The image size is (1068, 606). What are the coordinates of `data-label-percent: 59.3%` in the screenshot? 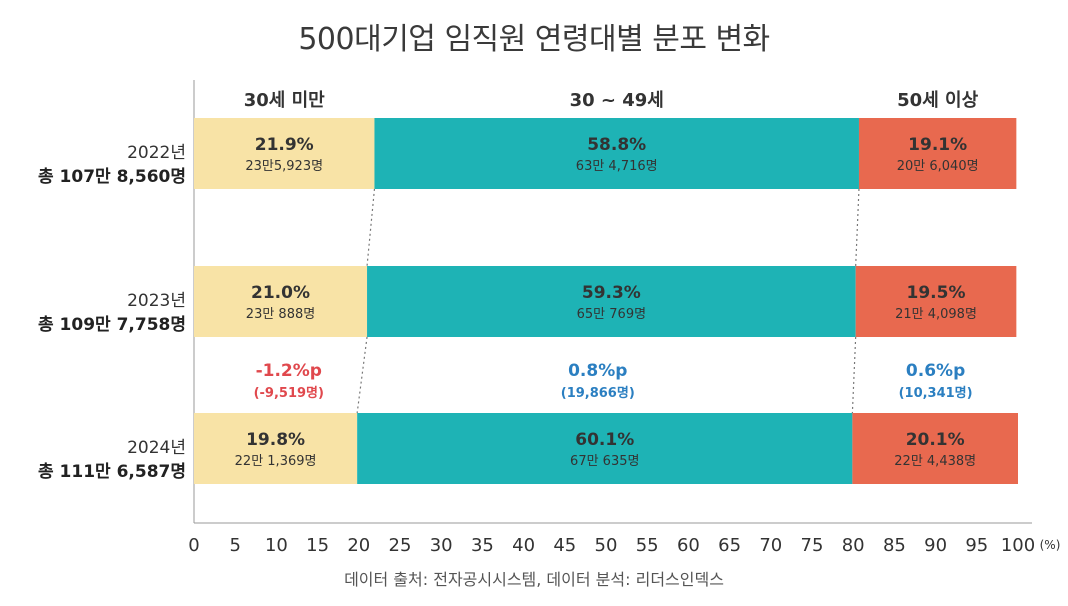 It's located at (611, 293).